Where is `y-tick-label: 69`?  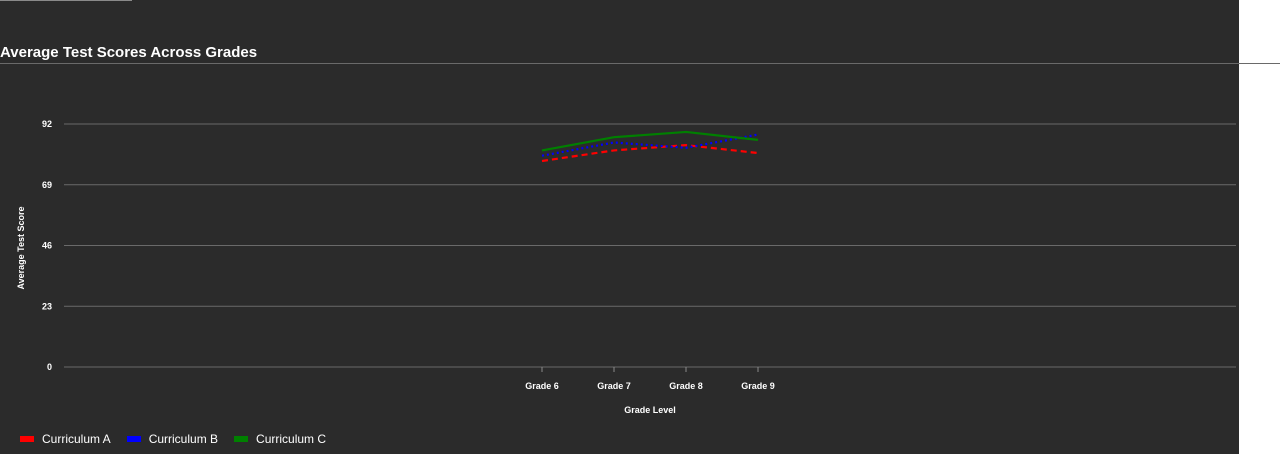
y-tick-label: 69 is located at coordinates (47, 185).